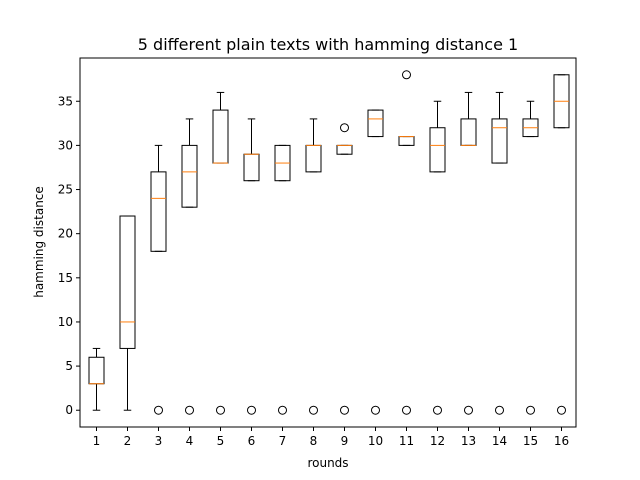 The height and width of the screenshot is (480, 640). What do you see at coordinates (159, 441) in the screenshot?
I see `x-tick-label: 3` at bounding box center [159, 441].